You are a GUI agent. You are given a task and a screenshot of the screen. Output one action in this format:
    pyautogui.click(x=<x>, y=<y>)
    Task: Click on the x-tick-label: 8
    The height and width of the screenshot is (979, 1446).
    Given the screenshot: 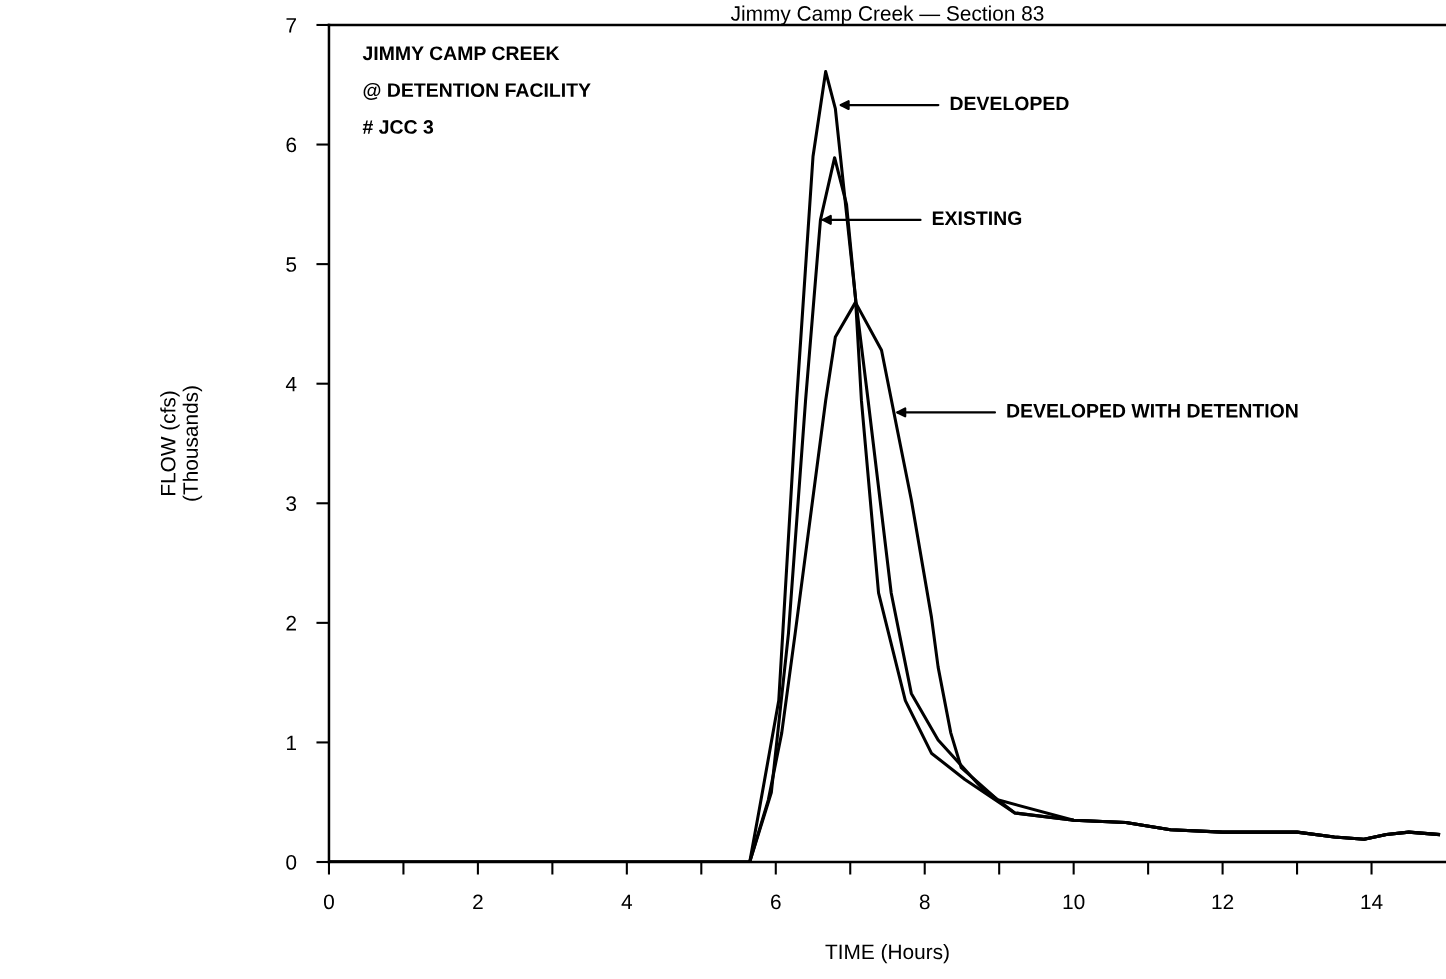 What is the action you would take?
    pyautogui.click(x=924, y=902)
    